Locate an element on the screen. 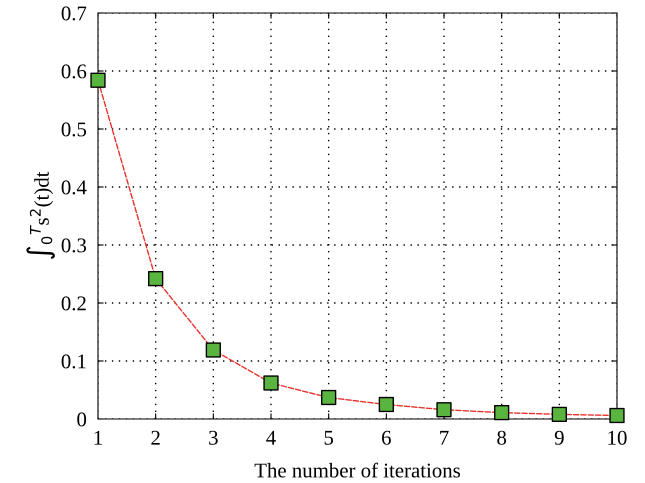 This screenshot has width=645, height=483. y-tick-label: 0.5 is located at coordinates (74, 129).